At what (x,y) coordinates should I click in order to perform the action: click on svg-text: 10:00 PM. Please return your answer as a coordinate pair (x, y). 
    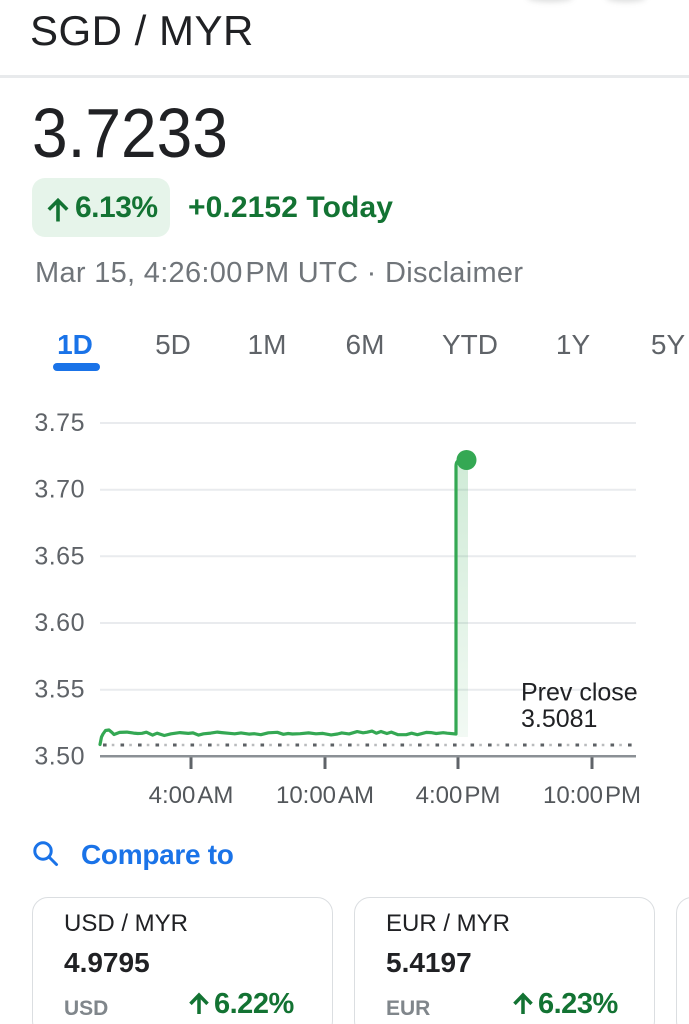
    Looking at the image, I should click on (592, 795).